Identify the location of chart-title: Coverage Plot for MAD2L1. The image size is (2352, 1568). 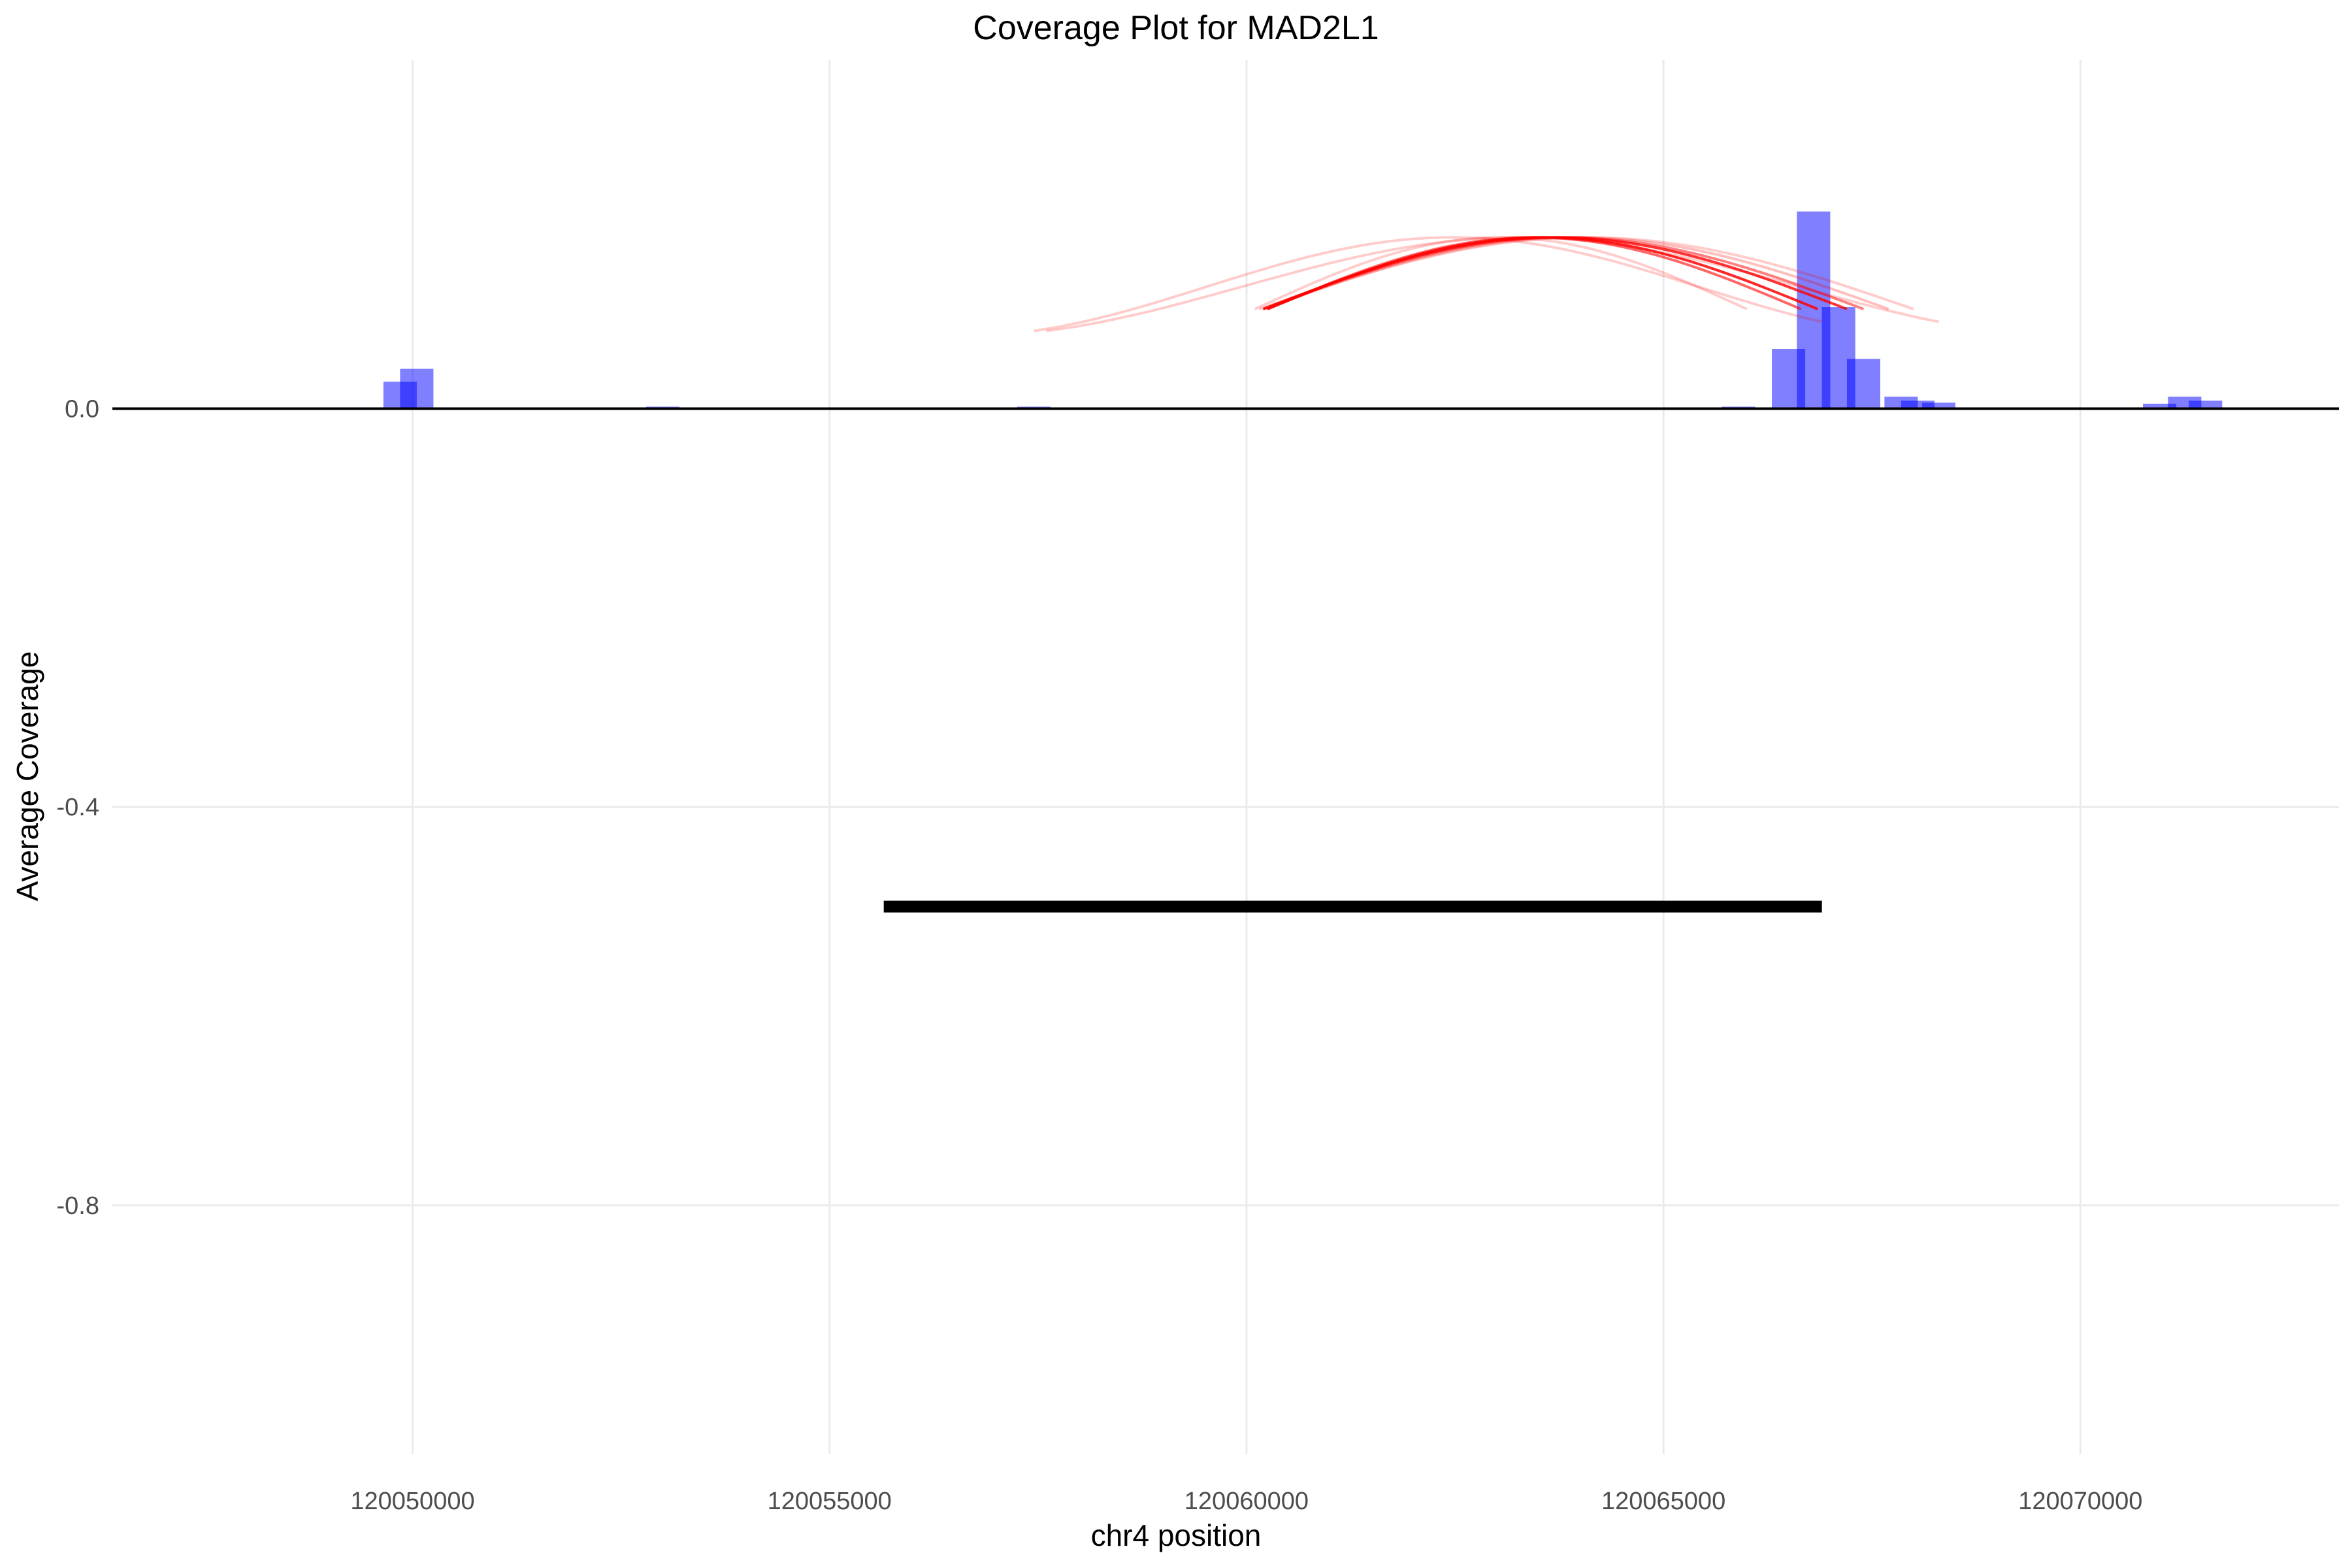
(1176, 28).